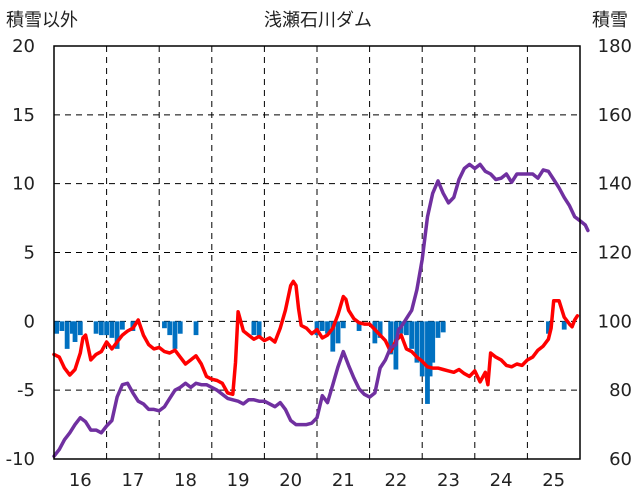 The width and height of the screenshot is (636, 501). Describe the element at coordinates (620, 390) in the screenshot. I see `y-right-tick-label: 80` at that location.